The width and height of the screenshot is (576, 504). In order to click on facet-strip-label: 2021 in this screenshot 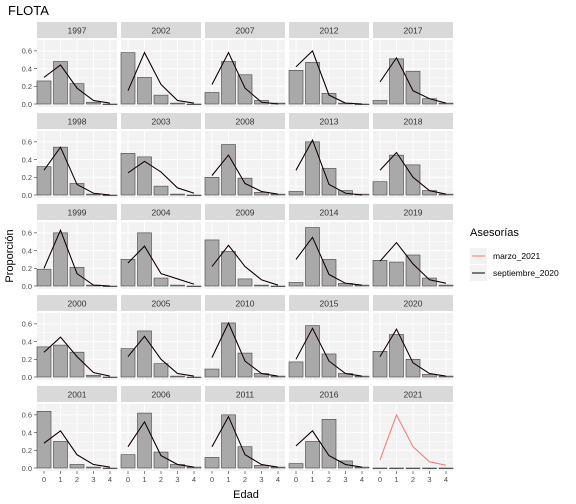, I will do `click(413, 395)`.